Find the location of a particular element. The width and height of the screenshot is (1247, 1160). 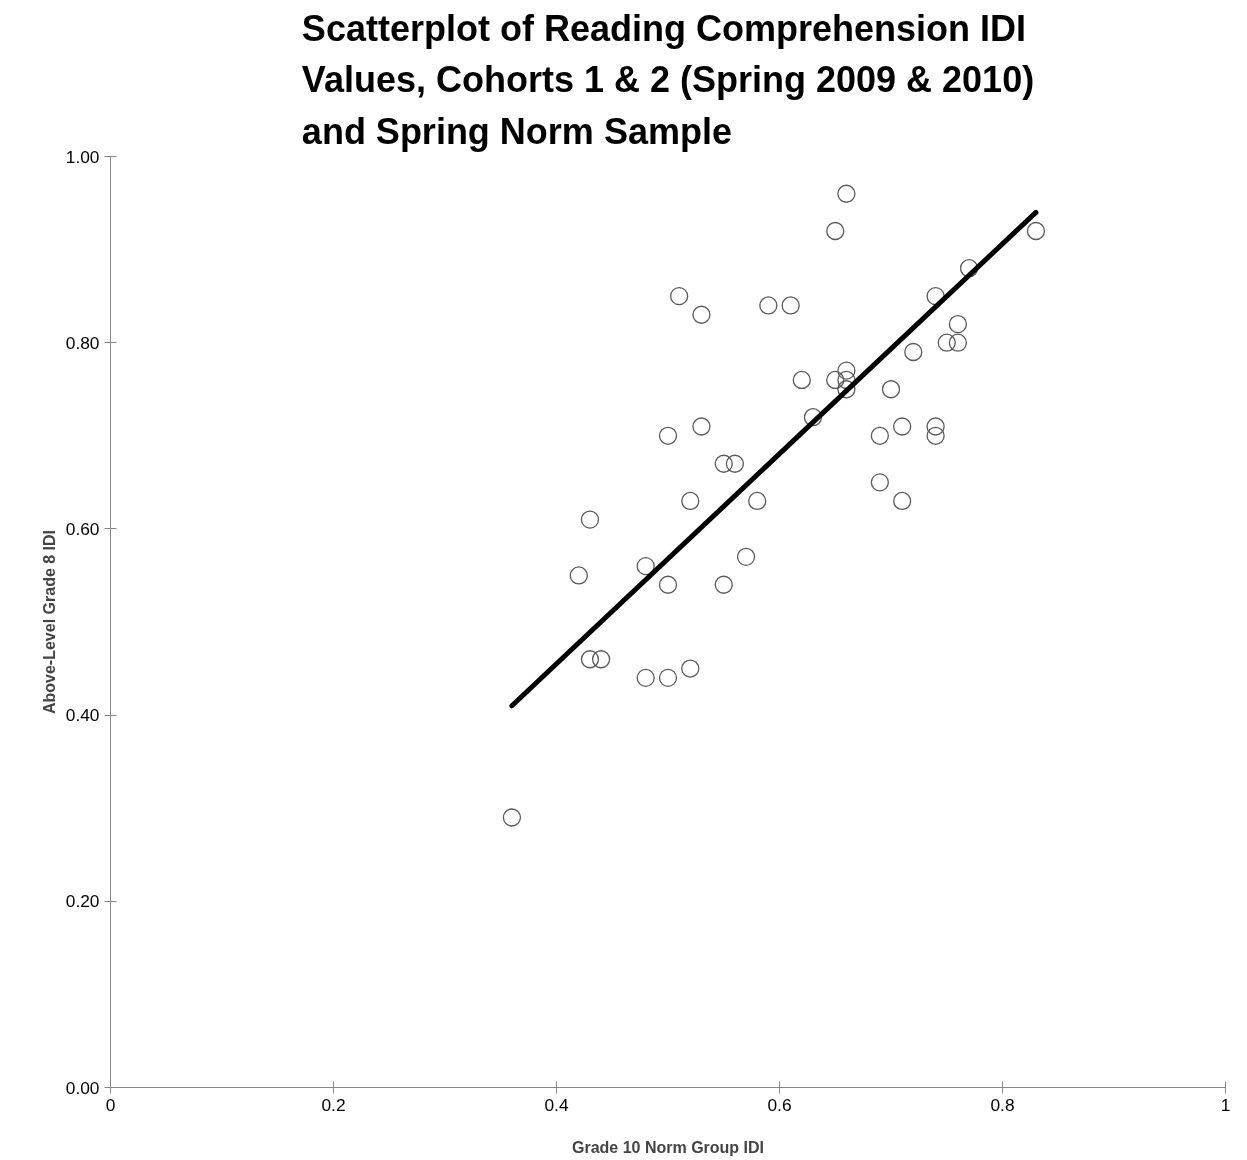

chart-title: Scatterplot of Reading Comprehension IDI Values, Cohorts 1 & 2 (Spring 2009 & 2010) and Spring Norm Sample is located at coordinates (668, 80).